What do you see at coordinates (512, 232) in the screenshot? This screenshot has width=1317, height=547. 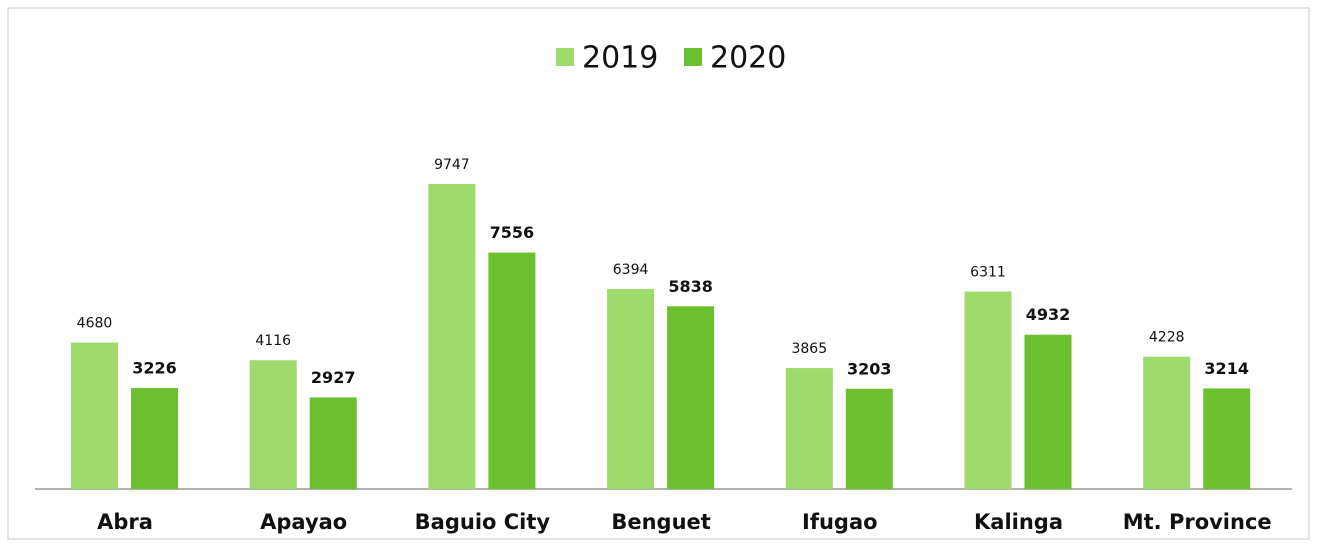 I see `value-label: 7556` at bounding box center [512, 232].